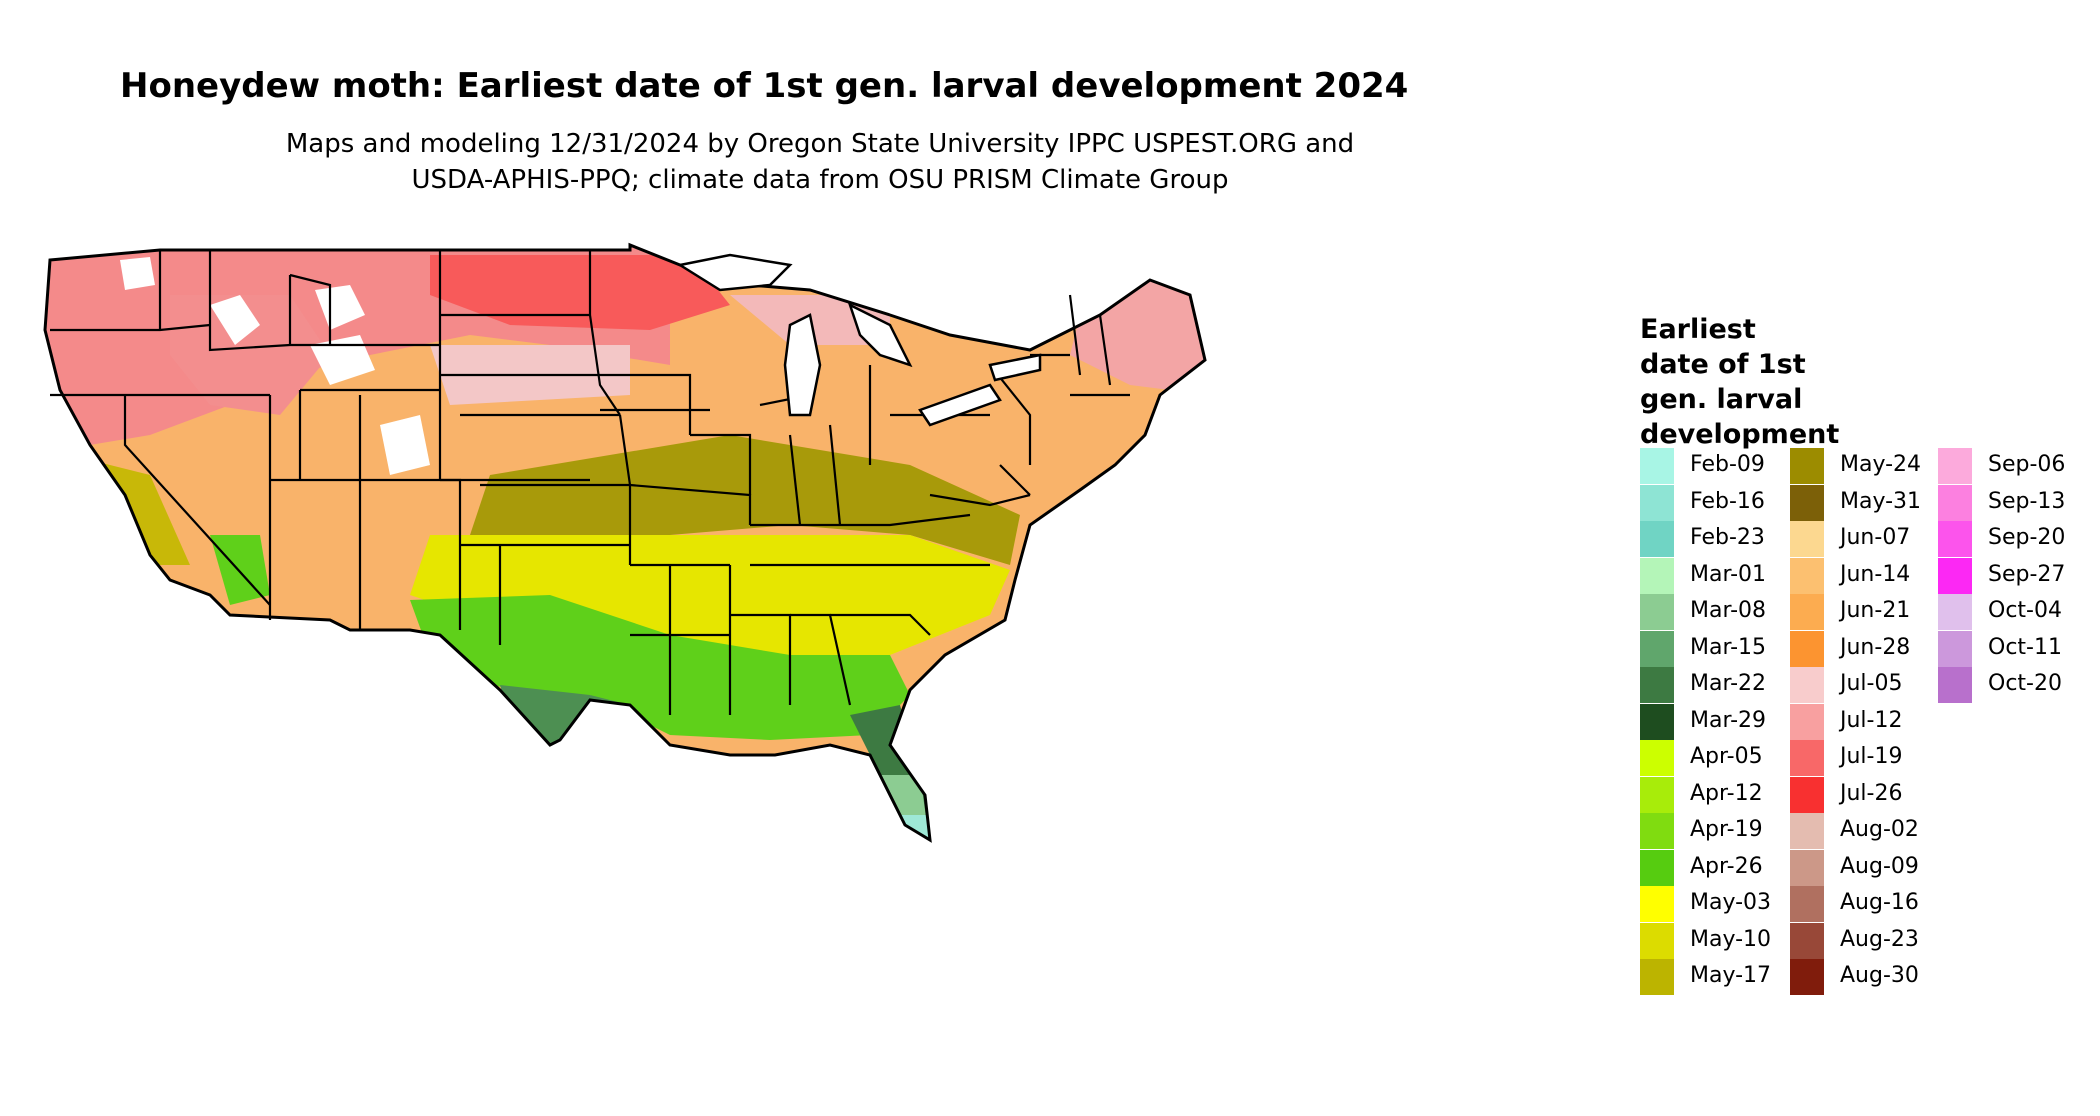  What do you see at coordinates (1726, 756) in the screenshot?
I see `legend-label: Apr-05` at bounding box center [1726, 756].